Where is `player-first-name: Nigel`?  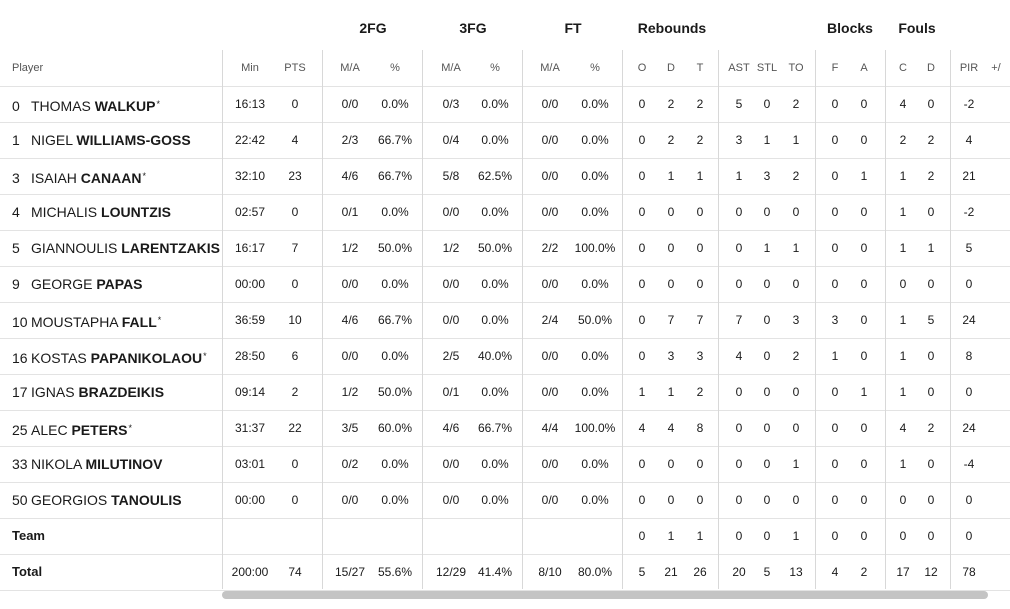 player-first-name: Nigel is located at coordinates (53, 140).